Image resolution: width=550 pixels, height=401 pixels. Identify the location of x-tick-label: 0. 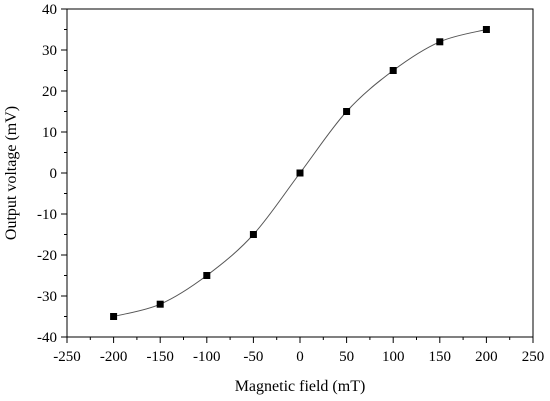
(300, 357).